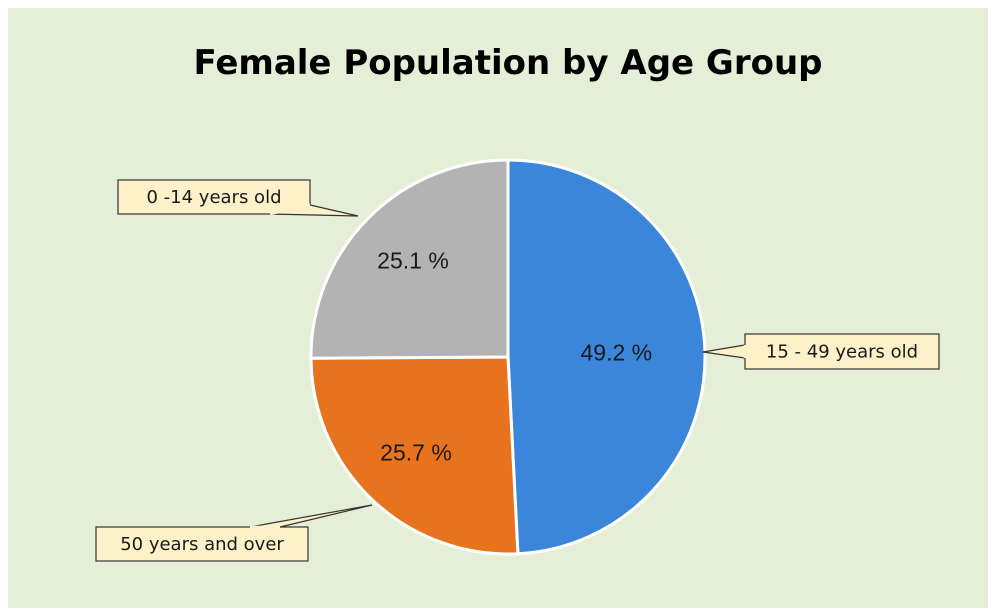  I want to click on chart-title: Female Population by Age Group, so click(507, 63).